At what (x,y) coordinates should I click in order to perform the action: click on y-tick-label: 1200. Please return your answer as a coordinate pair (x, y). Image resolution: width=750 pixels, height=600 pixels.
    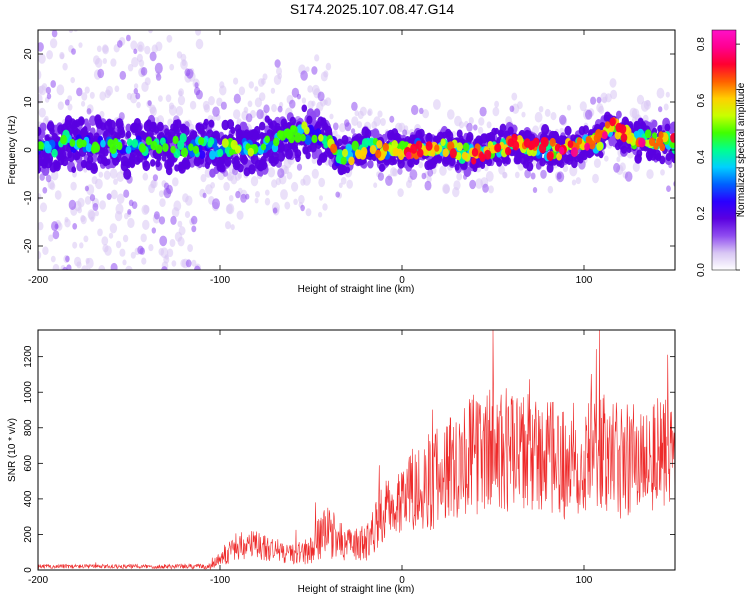
    Looking at the image, I should click on (28, 356).